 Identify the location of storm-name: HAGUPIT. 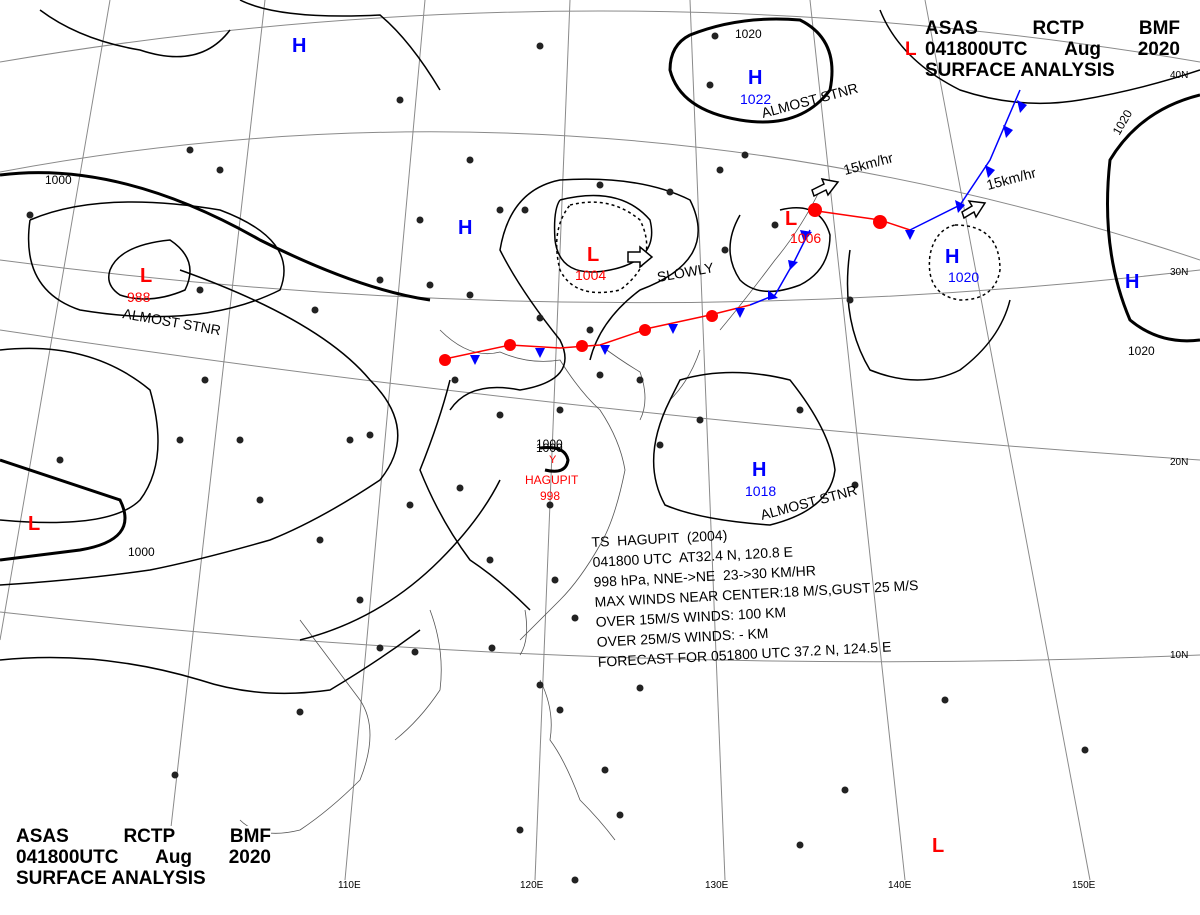
(552, 480).